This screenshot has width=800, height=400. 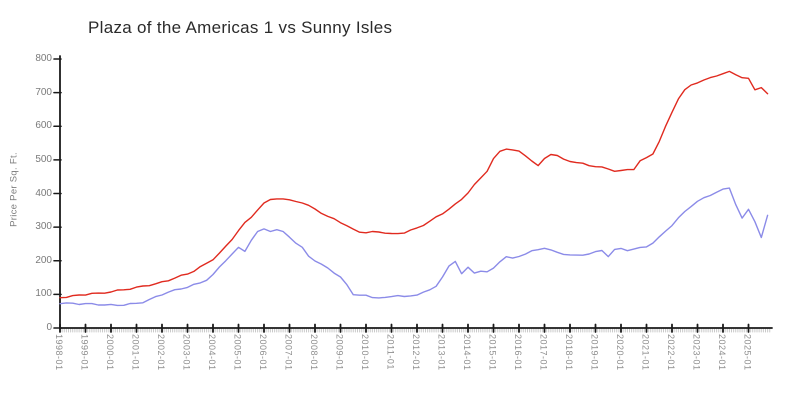 What do you see at coordinates (467, 352) in the screenshot?
I see `x-tick-label: 2014-01` at bounding box center [467, 352].